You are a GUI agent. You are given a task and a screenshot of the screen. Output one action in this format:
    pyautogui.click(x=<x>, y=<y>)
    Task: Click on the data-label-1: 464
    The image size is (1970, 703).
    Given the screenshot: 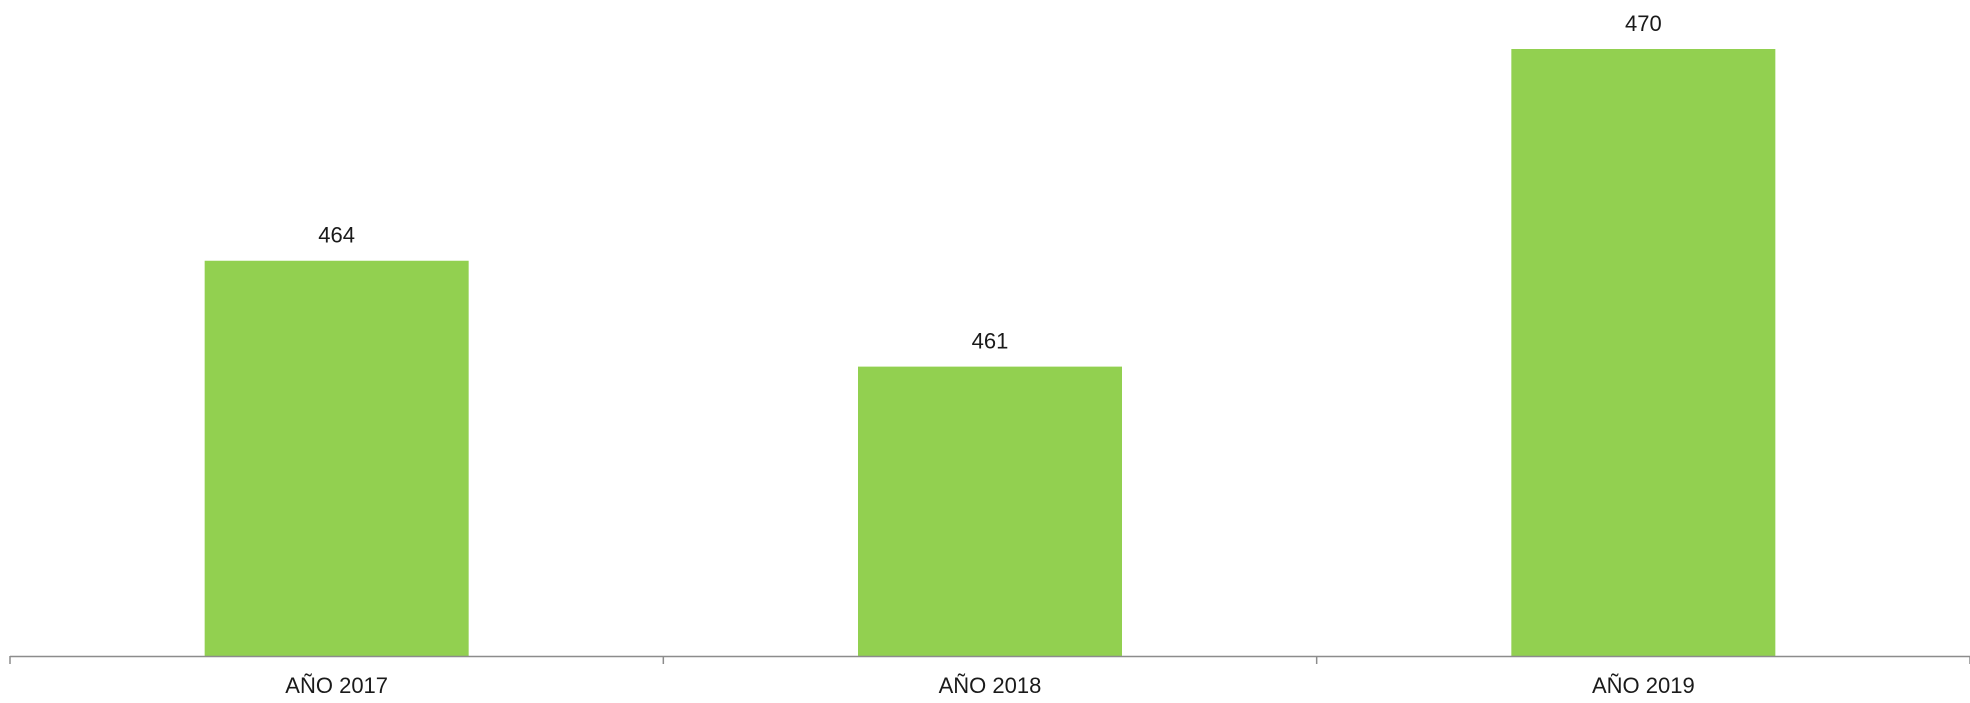 What is the action you would take?
    pyautogui.click(x=336, y=235)
    